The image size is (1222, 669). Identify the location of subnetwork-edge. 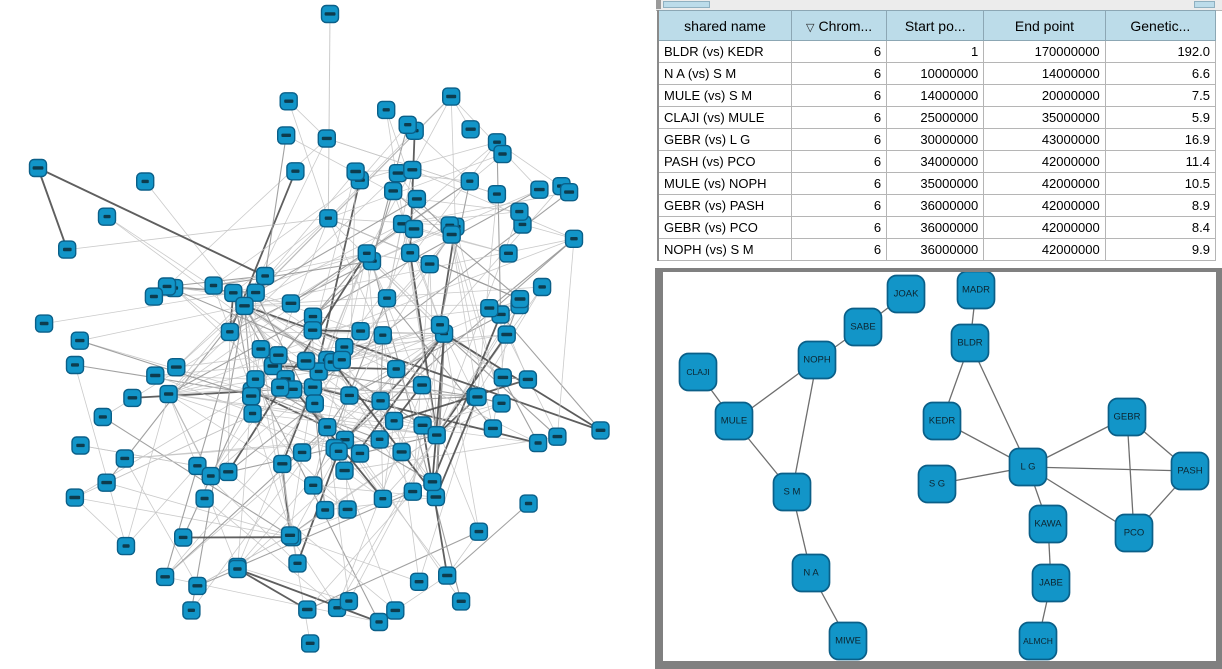
(999, 405).